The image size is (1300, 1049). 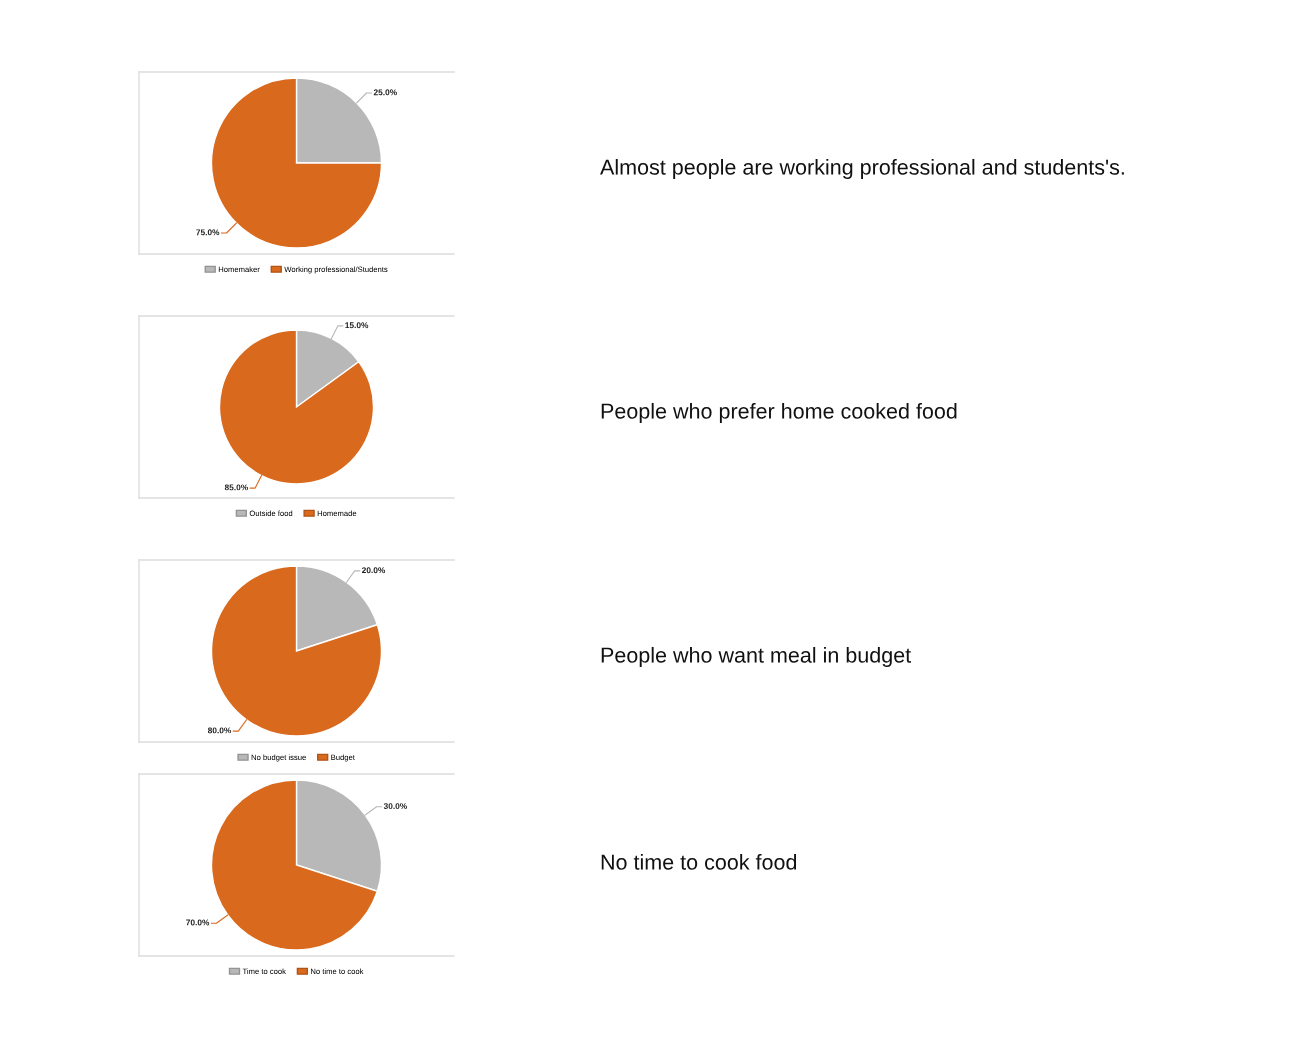 What do you see at coordinates (208, 232) in the screenshot?
I see `data-label: 75.0%` at bounding box center [208, 232].